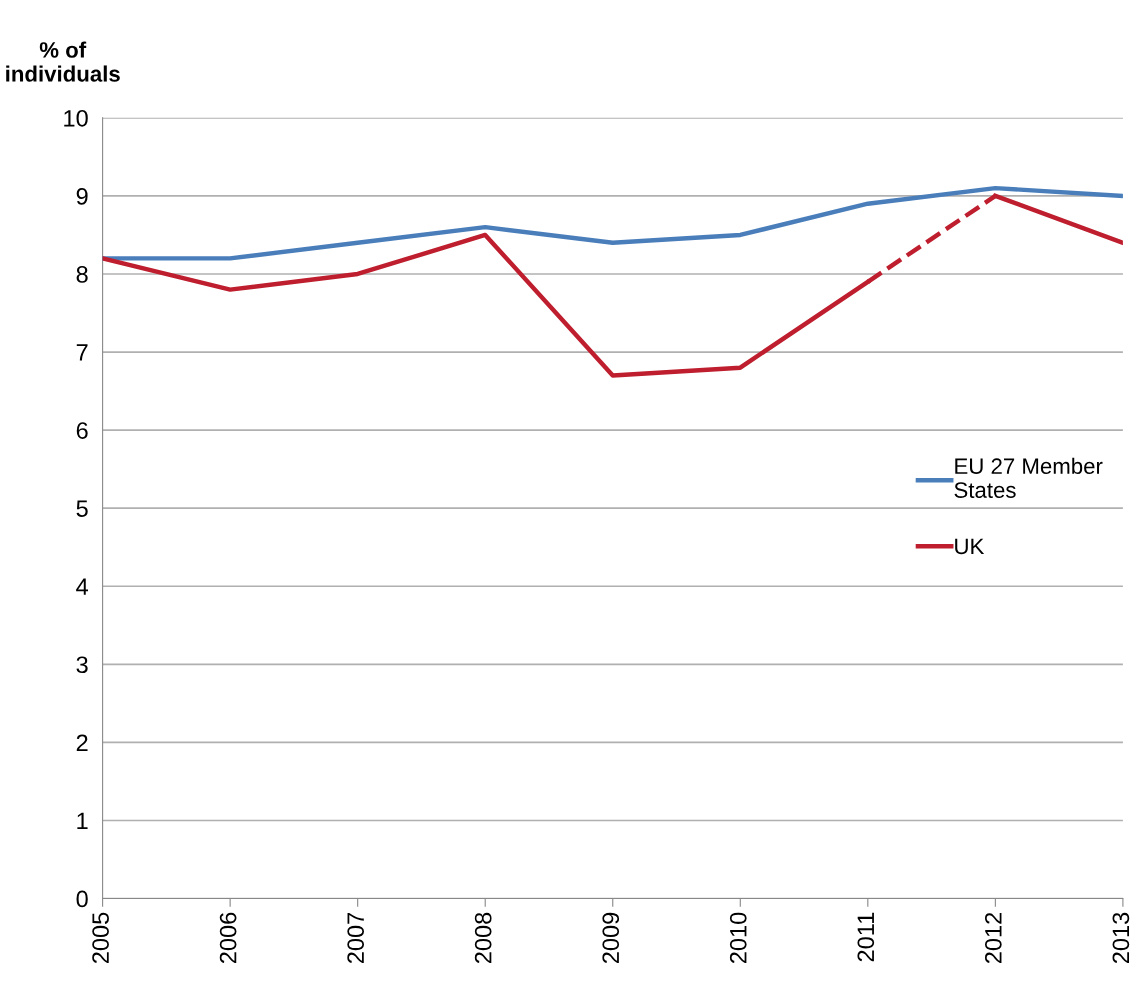 This screenshot has height=982, width=1140. What do you see at coordinates (82, 352) in the screenshot?
I see `y-tick-label: 7` at bounding box center [82, 352].